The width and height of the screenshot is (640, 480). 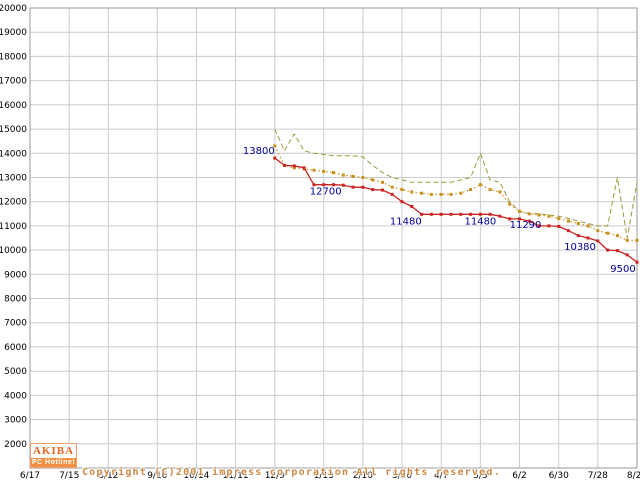 I want to click on y-axis-tick-label: 4000, so click(x=15, y=396).